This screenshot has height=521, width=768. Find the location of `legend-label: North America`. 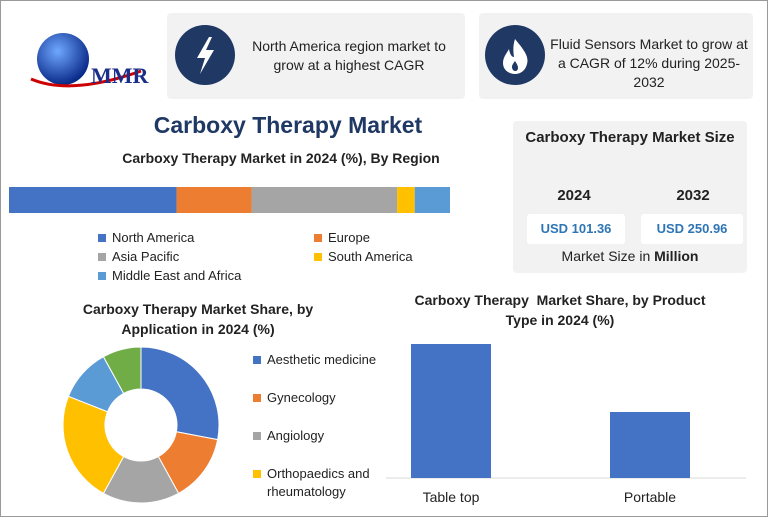

legend-label: North America is located at coordinates (153, 237).